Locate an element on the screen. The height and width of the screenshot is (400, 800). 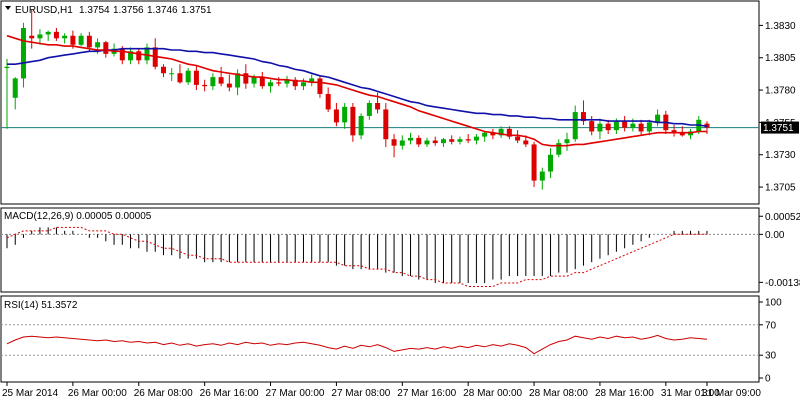
macd-tick-label: 0.00052 is located at coordinates (782, 217).